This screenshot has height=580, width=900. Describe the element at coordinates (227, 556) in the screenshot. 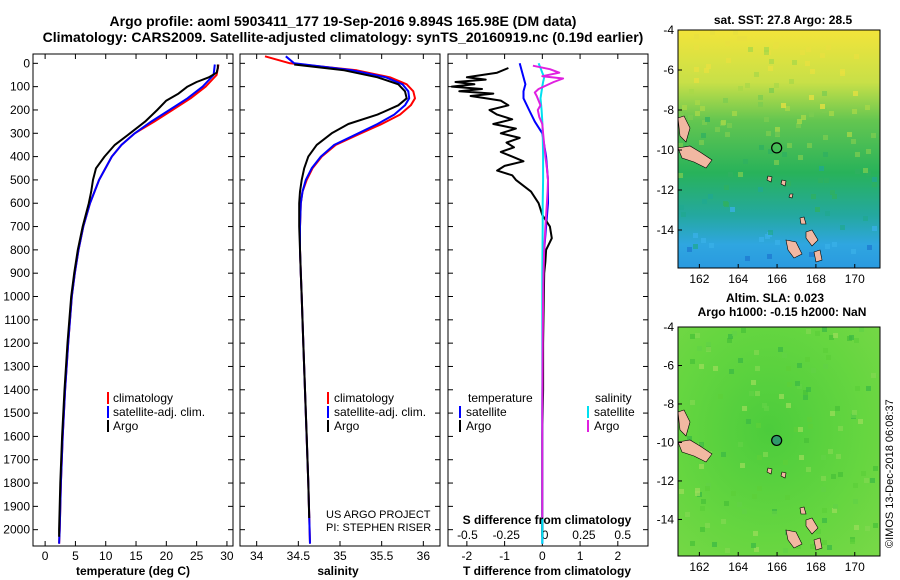

I see `x-tick-label: 30` at that location.